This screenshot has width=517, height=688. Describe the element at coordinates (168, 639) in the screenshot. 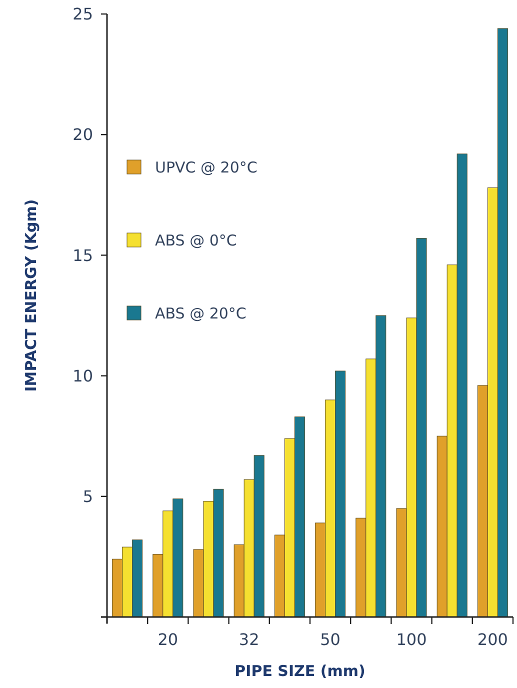

I see `x-tick-label: 20` at that location.